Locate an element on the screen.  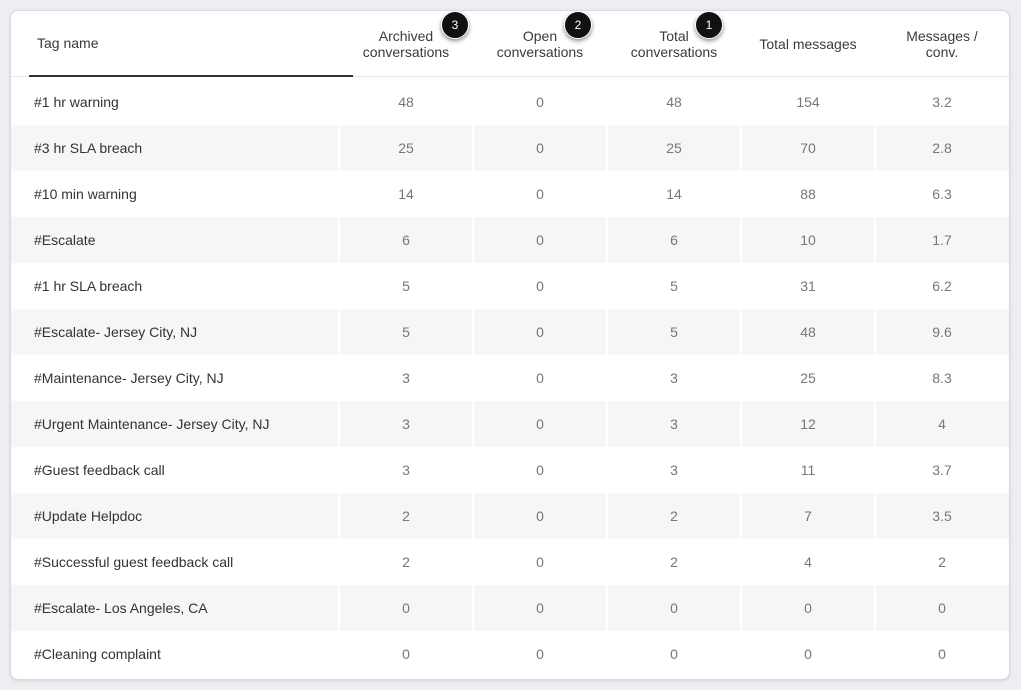
annotation-badge-3: 3 is located at coordinates (455, 25).